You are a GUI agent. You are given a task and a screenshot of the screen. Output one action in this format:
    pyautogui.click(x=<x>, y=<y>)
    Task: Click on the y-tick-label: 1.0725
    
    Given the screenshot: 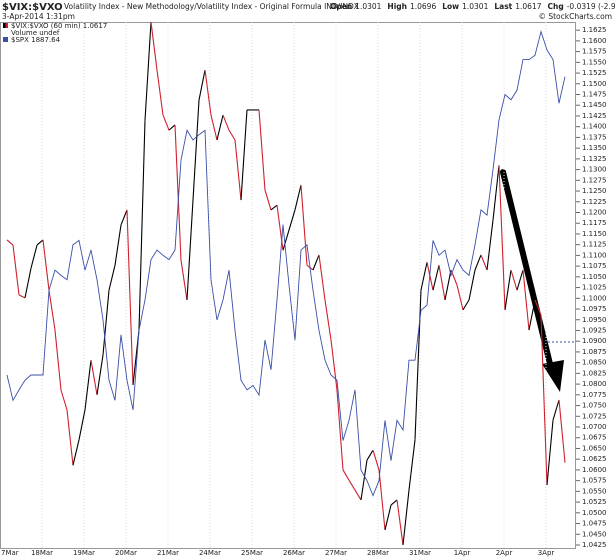 What is the action you would take?
    pyautogui.click(x=594, y=416)
    